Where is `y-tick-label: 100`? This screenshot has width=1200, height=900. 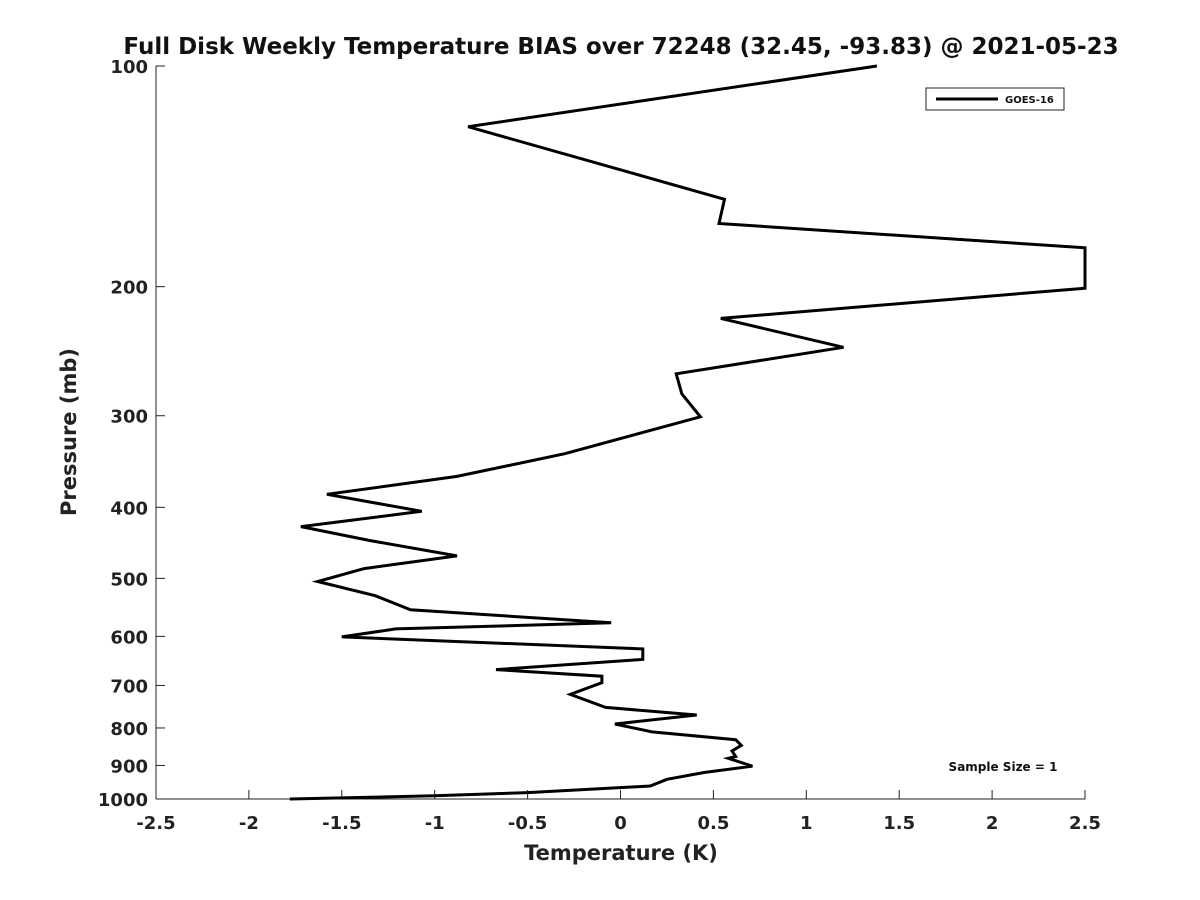 y-tick-label: 100 is located at coordinates (129, 67).